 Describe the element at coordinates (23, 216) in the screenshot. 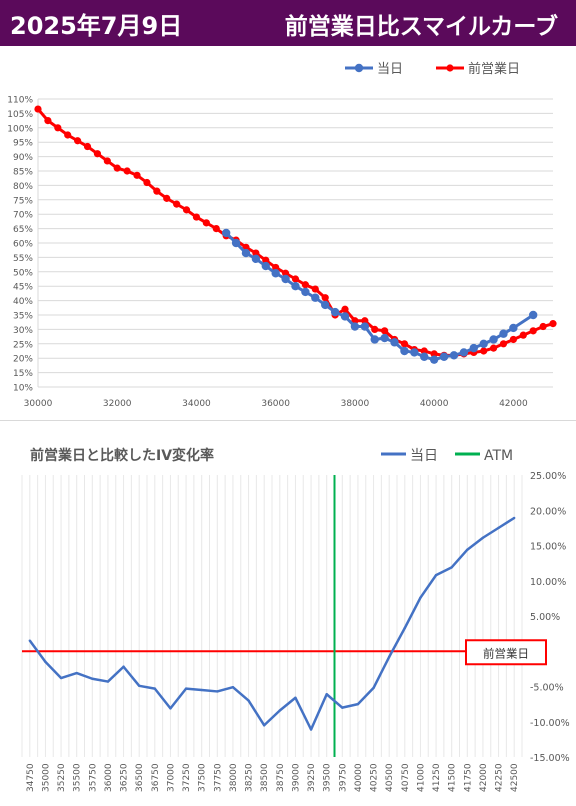

I see `y-tick-label: 70%` at that location.